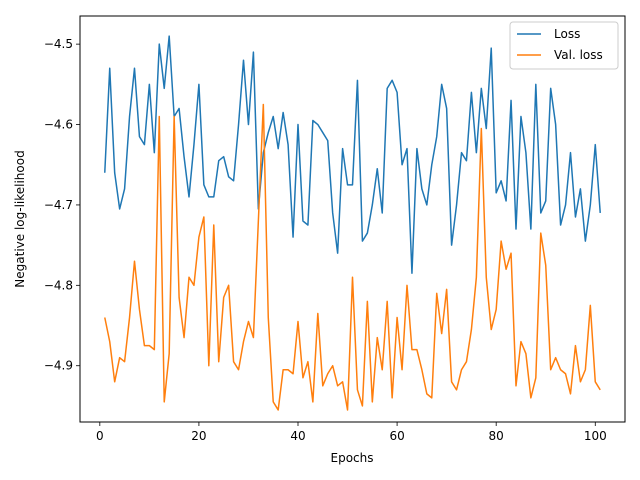  Describe the element at coordinates (198, 436) in the screenshot. I see `x-tick-label: 20` at that location.